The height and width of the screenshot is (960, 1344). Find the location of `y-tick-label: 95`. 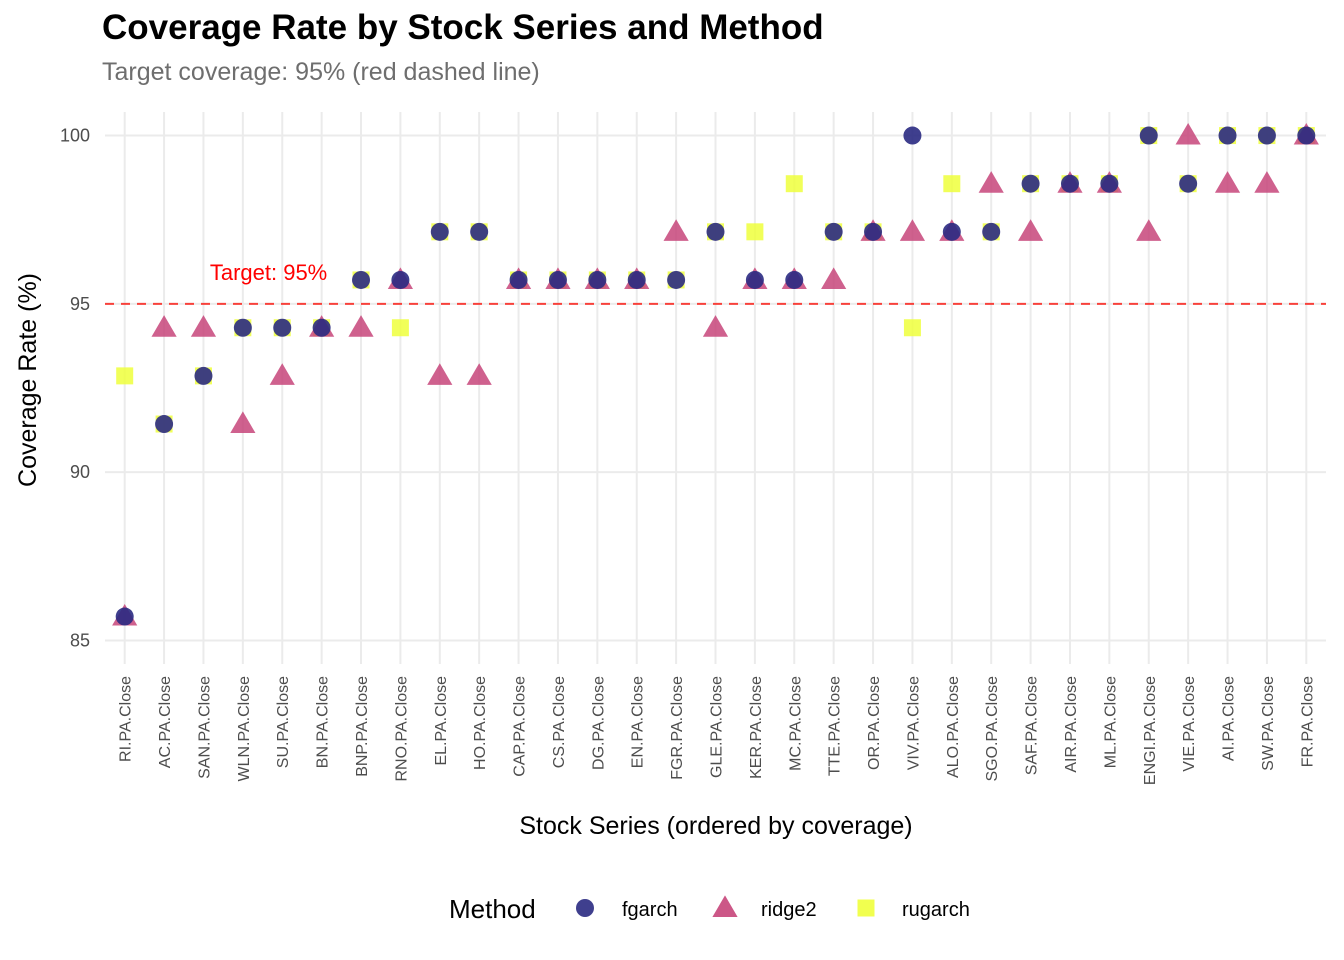

y-tick-label: 95 is located at coordinates (80, 304).